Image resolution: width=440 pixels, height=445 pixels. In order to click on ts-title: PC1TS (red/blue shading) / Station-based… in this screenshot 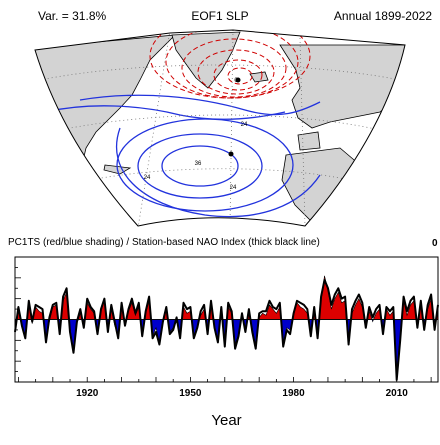, I will do `click(164, 242)`.